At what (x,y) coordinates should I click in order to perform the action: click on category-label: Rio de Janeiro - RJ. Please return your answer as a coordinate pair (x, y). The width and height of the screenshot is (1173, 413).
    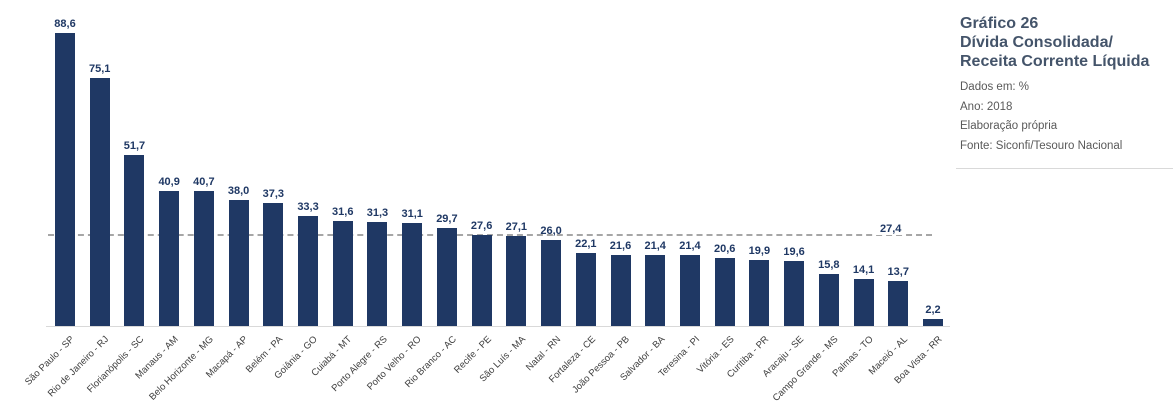
    Looking at the image, I should click on (79, 367).